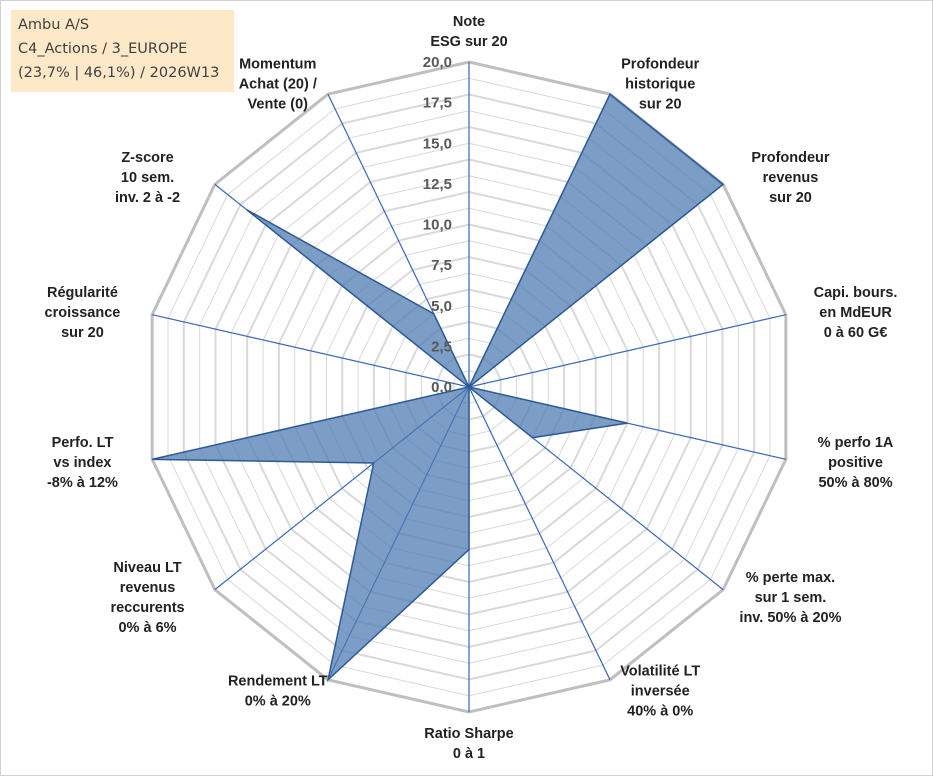 The height and width of the screenshot is (777, 933). I want to click on radar-axis-label-line: Note, so click(469, 22).